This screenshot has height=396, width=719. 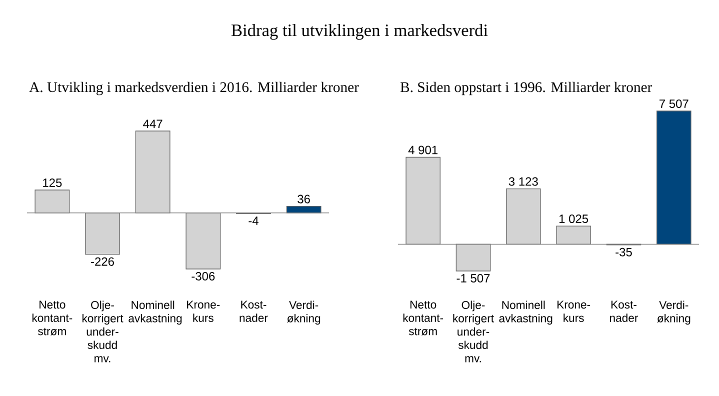 What do you see at coordinates (203, 276) in the screenshot?
I see `data-label: -306` at bounding box center [203, 276].